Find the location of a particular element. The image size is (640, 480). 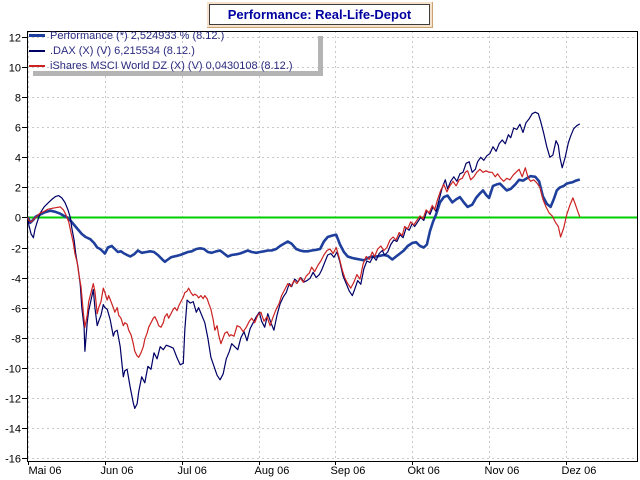

legend-label: Performance (*) 2,524933 % (8.12.) is located at coordinates (137, 35).